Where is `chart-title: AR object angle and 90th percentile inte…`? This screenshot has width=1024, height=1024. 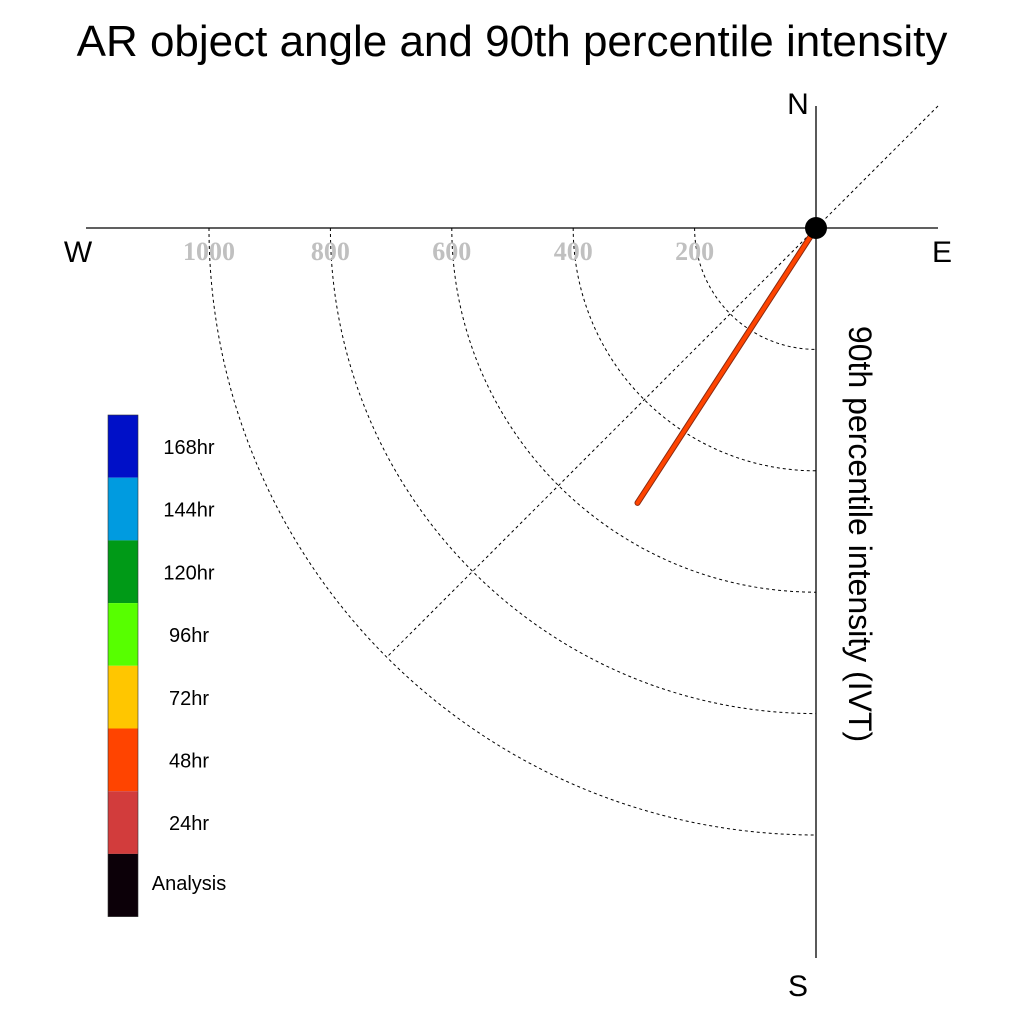
chart-title: AR object angle and 90th percentile inte… is located at coordinates (512, 41).